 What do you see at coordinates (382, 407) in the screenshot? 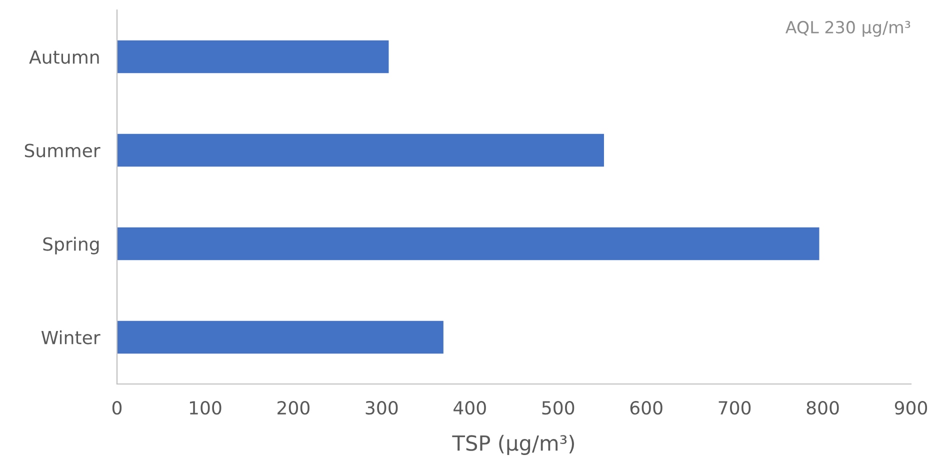
I see `x-tick-label: 300` at bounding box center [382, 407].